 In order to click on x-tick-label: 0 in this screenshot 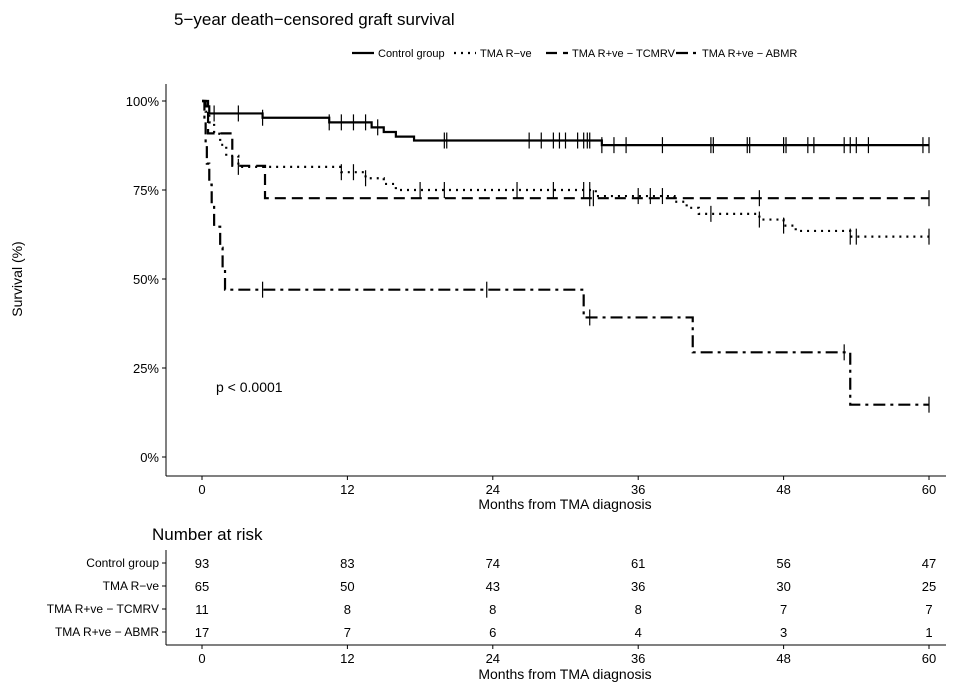, I will do `click(201, 489)`.